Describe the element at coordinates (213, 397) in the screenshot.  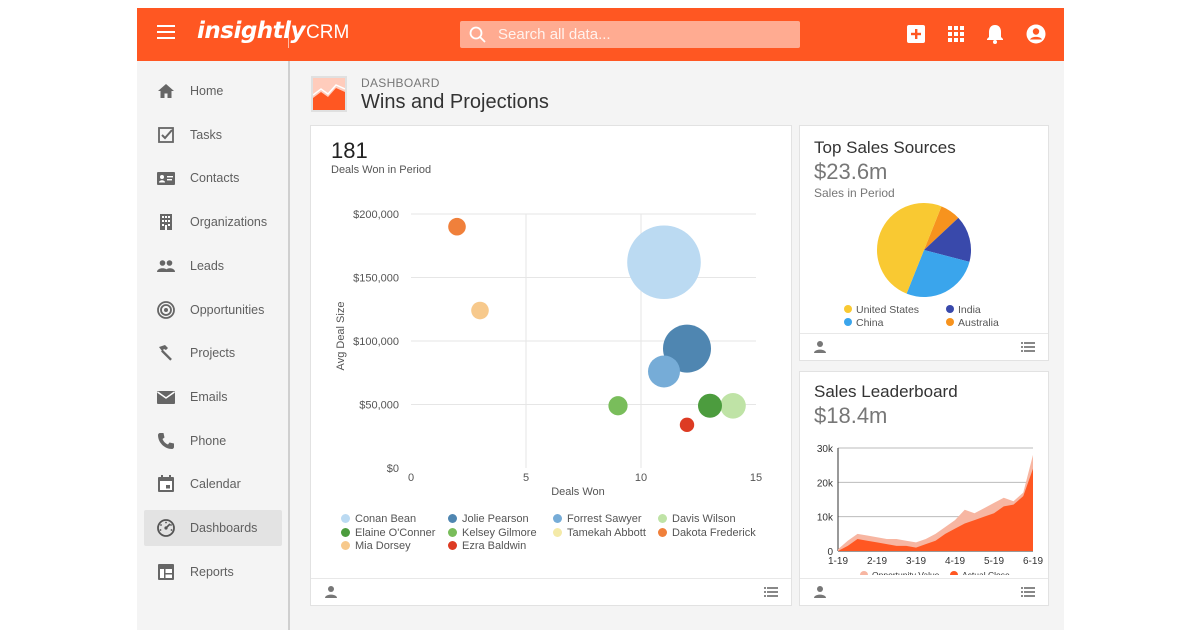
I see `sidebar-item-emails: Emails` at that location.